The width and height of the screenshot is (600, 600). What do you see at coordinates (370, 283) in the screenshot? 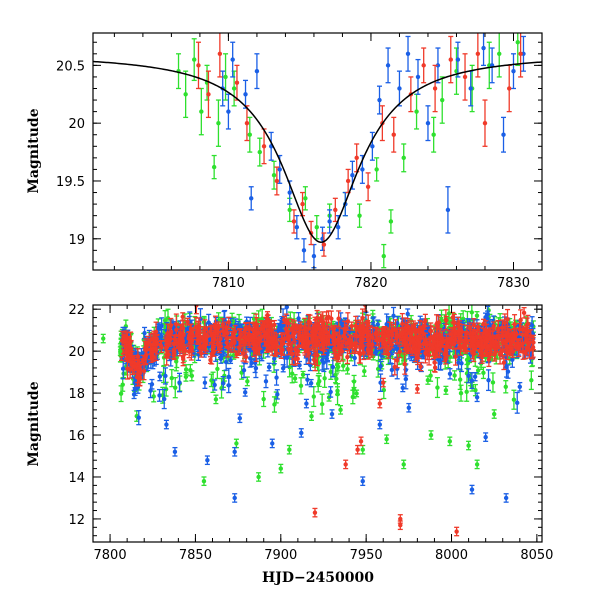
I see `top-x-tick-label: 7820` at bounding box center [370, 283].